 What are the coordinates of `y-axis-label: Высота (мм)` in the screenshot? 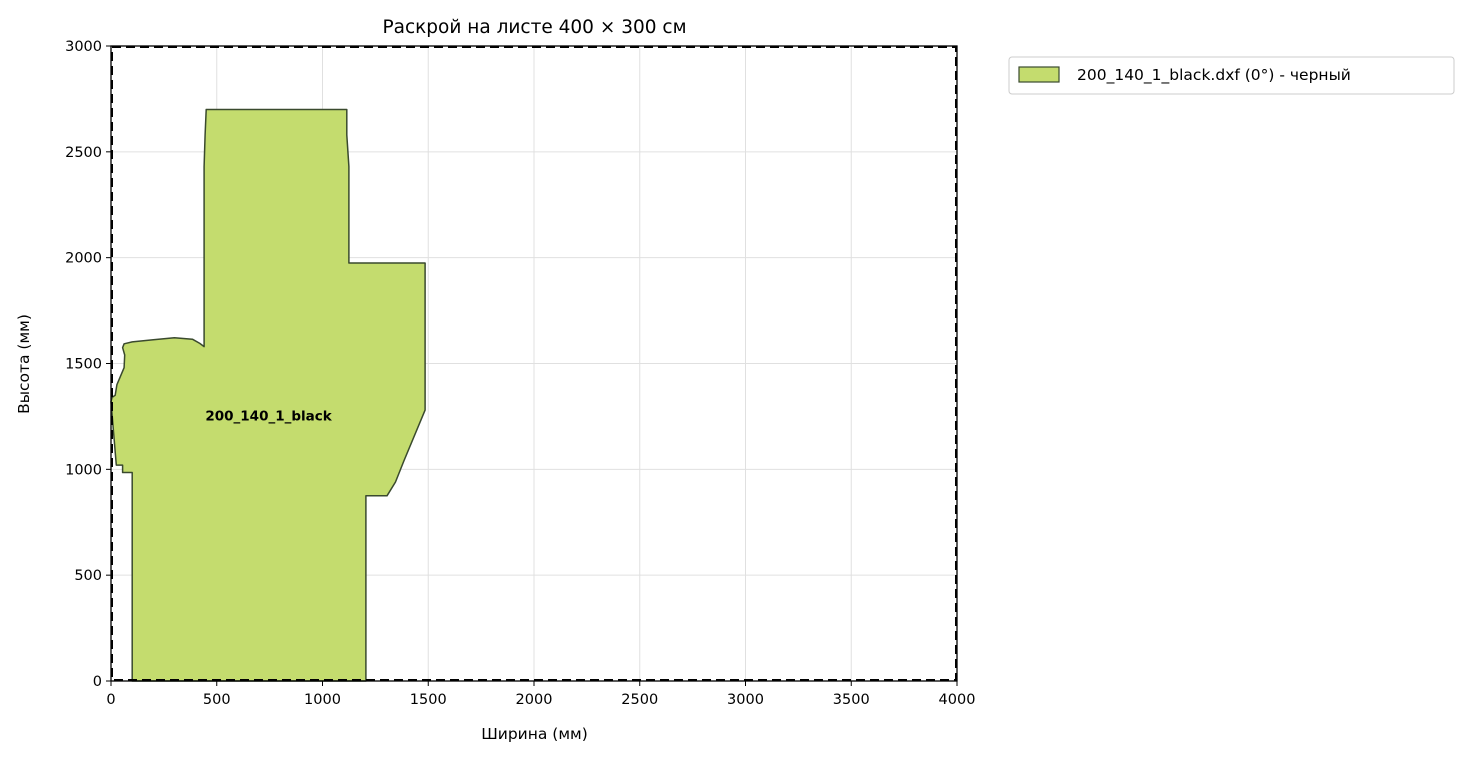 It's located at (24, 364).